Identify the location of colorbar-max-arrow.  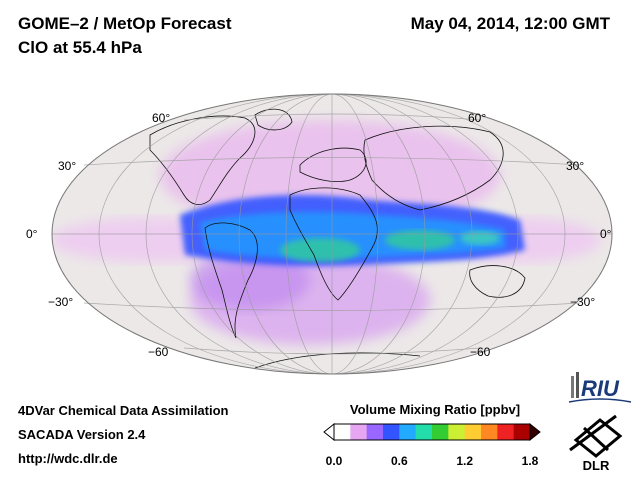
(535, 432).